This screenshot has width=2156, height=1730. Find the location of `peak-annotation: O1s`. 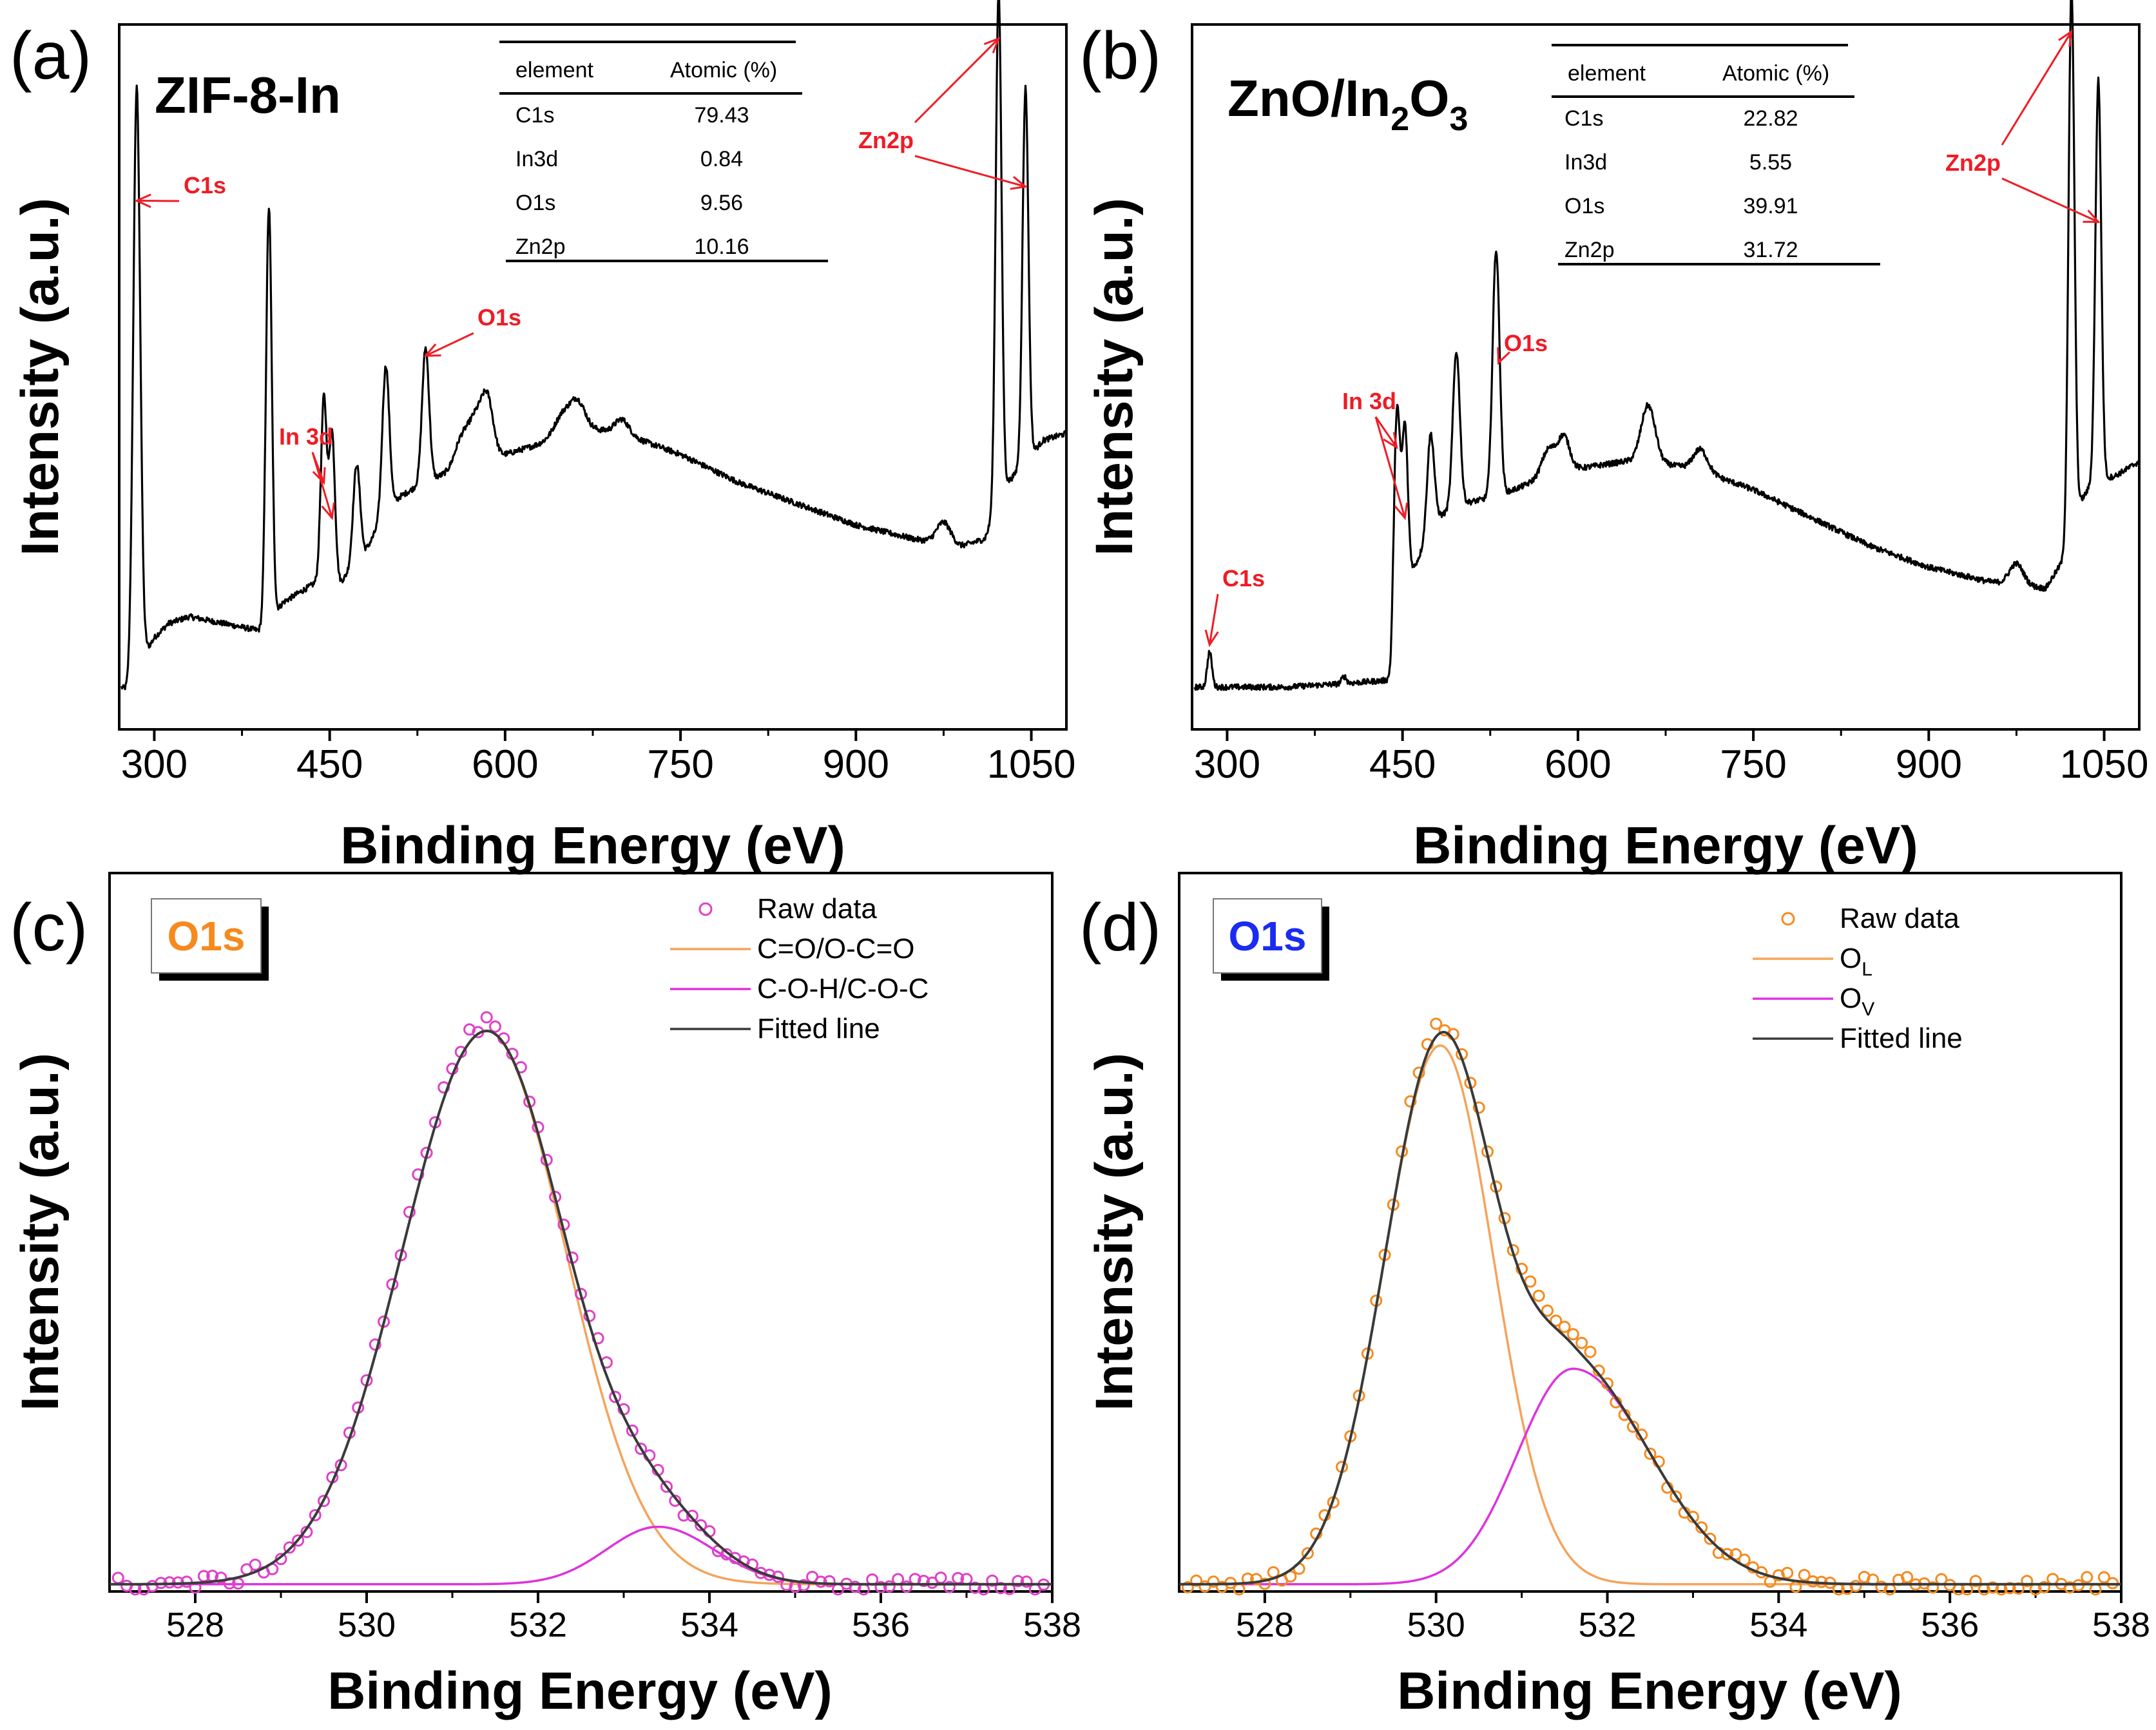

peak-annotation: O1s is located at coordinates (472, 331).